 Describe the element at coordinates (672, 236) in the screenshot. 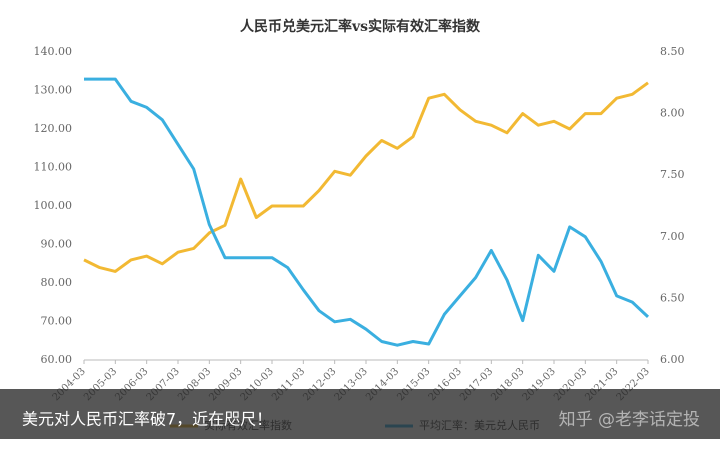

I see `y2-tick-label: 7.00` at that location.